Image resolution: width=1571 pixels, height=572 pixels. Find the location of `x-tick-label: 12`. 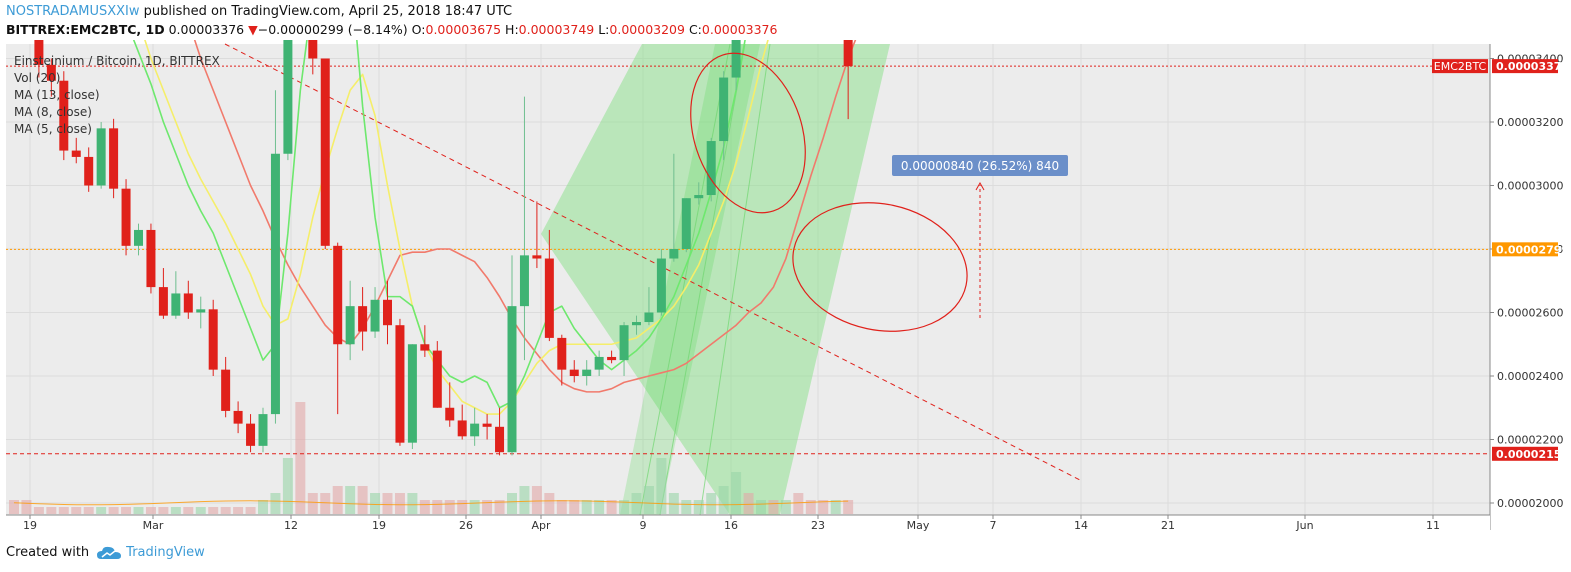

x-tick-label: 12 is located at coordinates (291, 525).